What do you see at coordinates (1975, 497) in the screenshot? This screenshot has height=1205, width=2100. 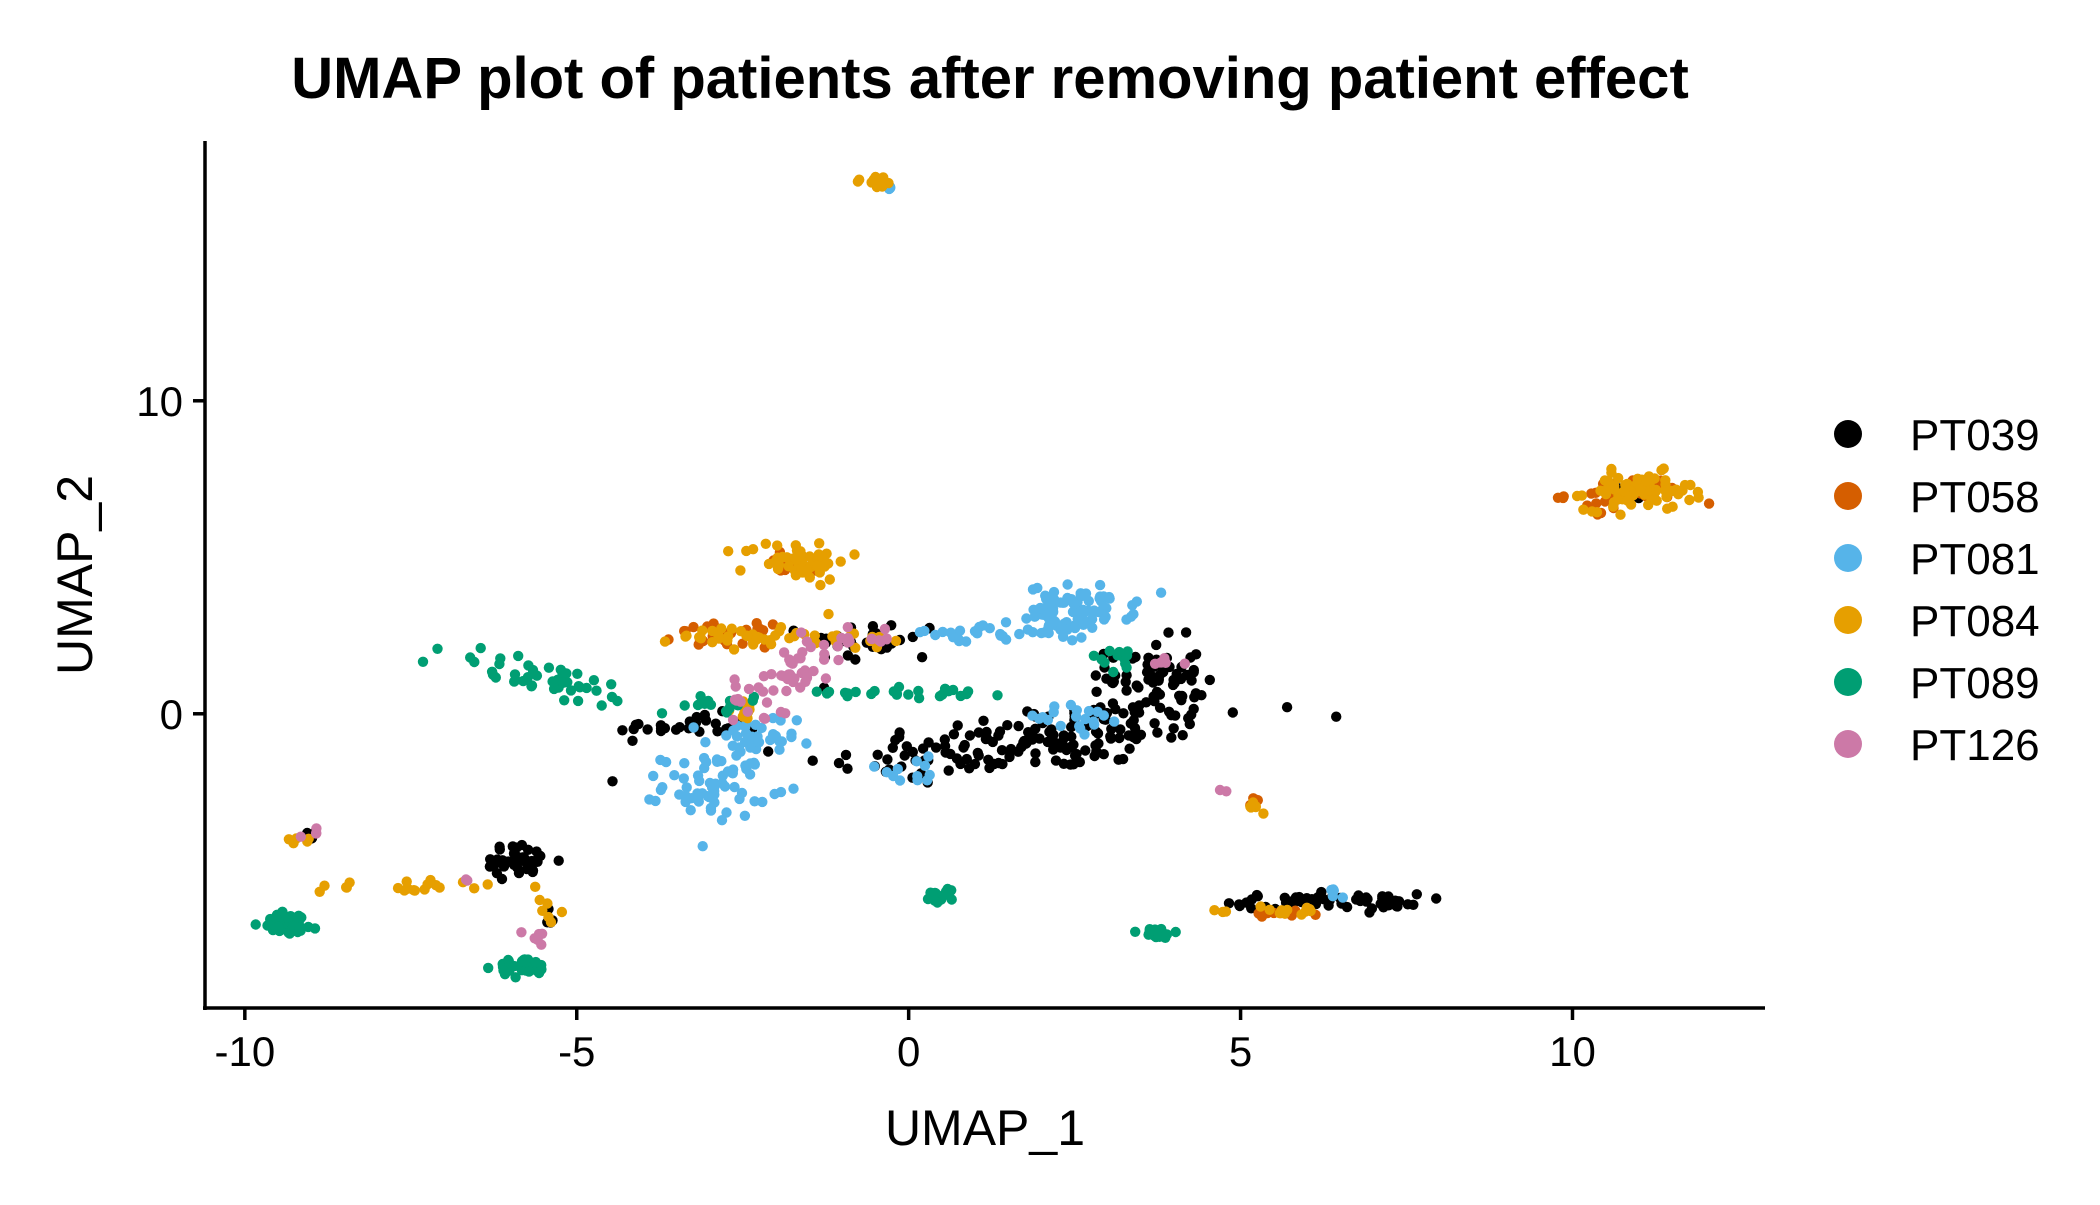 I see `legend-label: PT058` at bounding box center [1975, 497].